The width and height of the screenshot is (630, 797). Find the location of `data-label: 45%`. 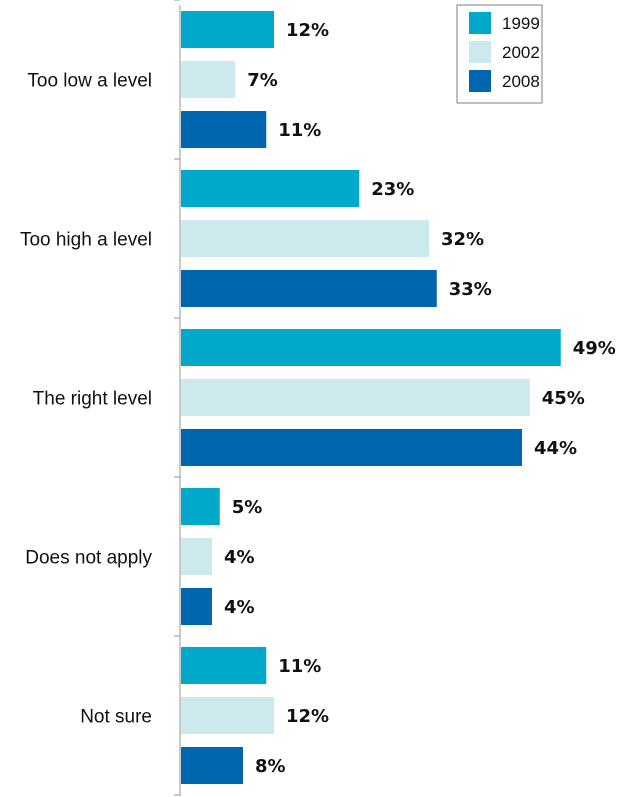

data-label: 45% is located at coordinates (563, 398).